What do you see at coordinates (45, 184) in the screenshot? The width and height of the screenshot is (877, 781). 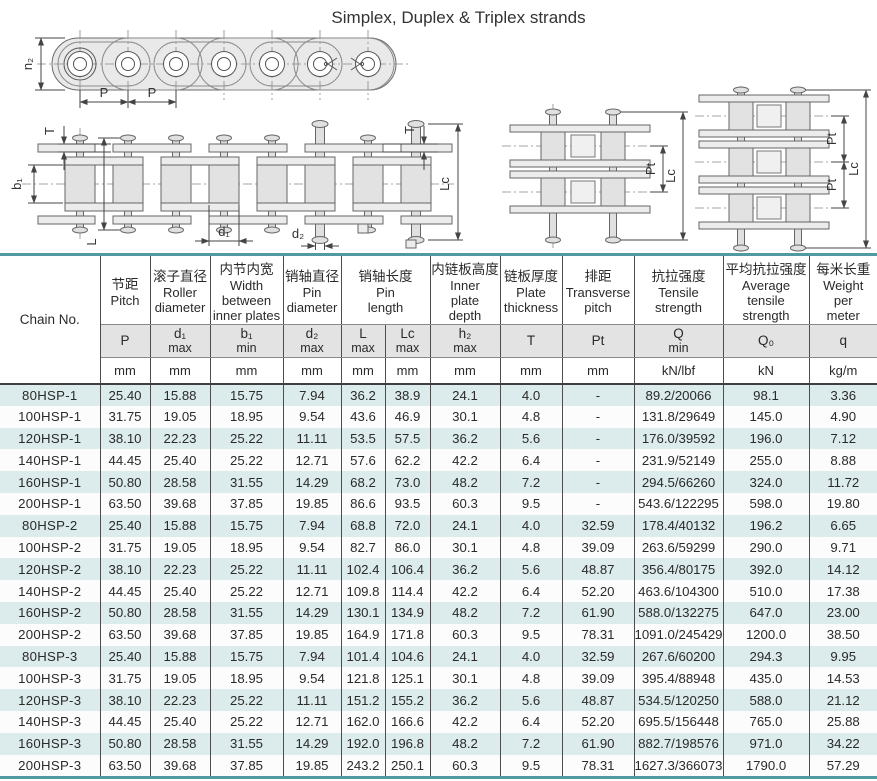 I see `b1-dimension` at bounding box center [45, 184].